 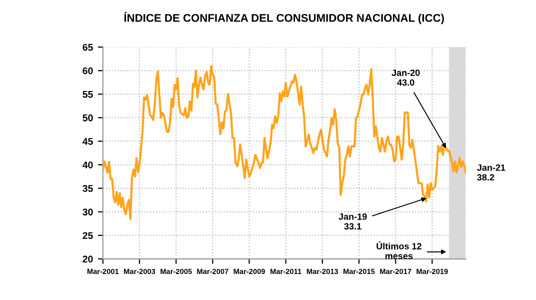 What do you see at coordinates (87, 212) in the screenshot?
I see `y-tick-label: 30` at bounding box center [87, 212].